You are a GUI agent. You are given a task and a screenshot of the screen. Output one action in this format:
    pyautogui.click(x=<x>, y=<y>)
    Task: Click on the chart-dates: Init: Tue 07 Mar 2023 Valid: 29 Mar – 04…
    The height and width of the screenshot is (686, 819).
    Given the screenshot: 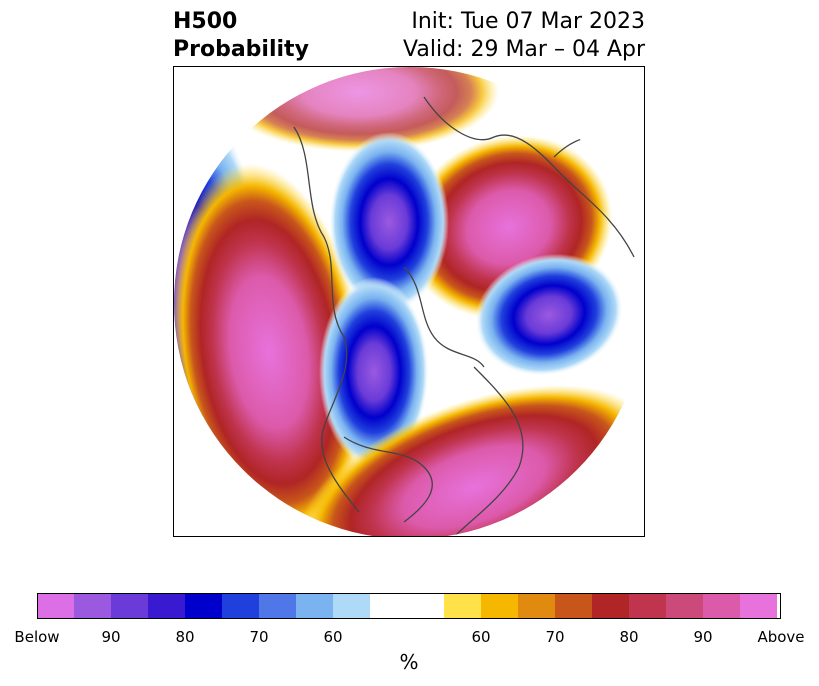 What is the action you would take?
    pyautogui.click(x=524, y=36)
    